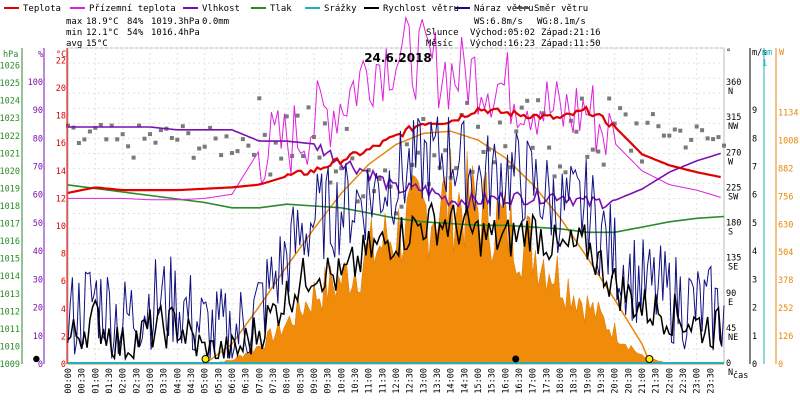 The image size is (800, 400). Describe the element at coordinates (657, 381) in the screenshot. I see `time-tick-label: 21:30` at that location.